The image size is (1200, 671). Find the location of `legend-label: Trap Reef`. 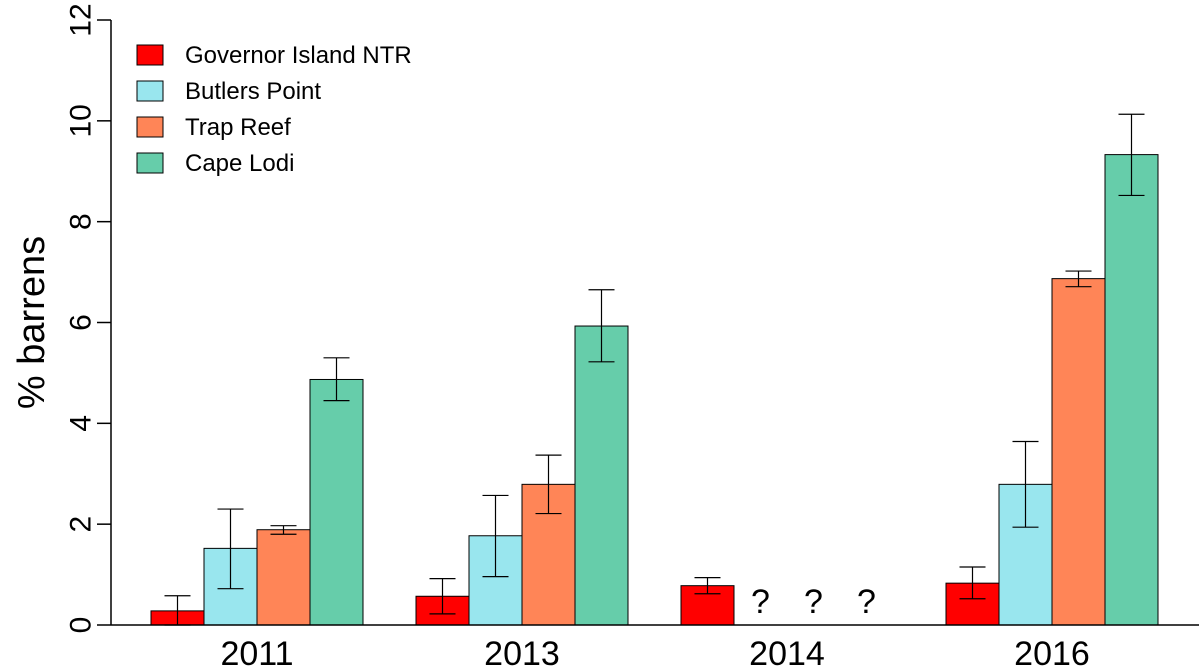

legend-label: Trap Reef is located at coordinates (238, 127).